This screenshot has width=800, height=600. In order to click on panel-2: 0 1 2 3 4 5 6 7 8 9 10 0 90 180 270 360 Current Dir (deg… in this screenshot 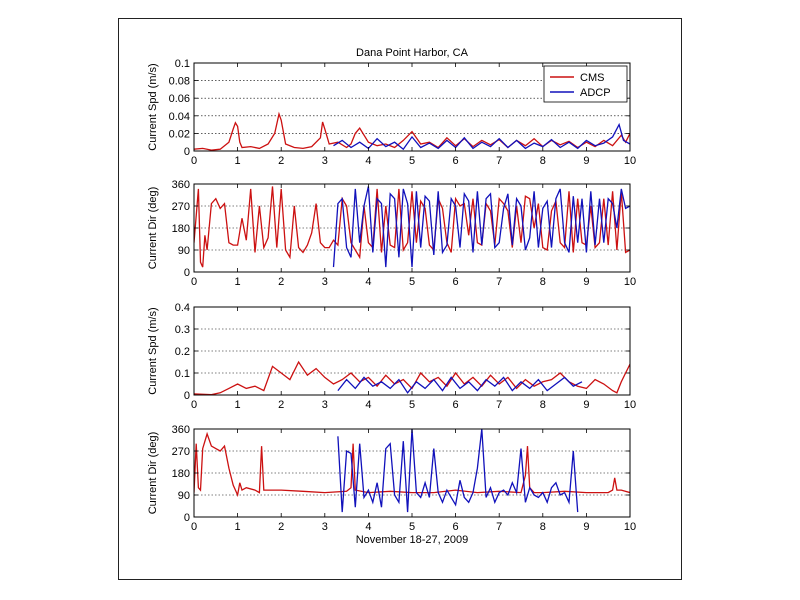, I will do `click(391, 233)`.